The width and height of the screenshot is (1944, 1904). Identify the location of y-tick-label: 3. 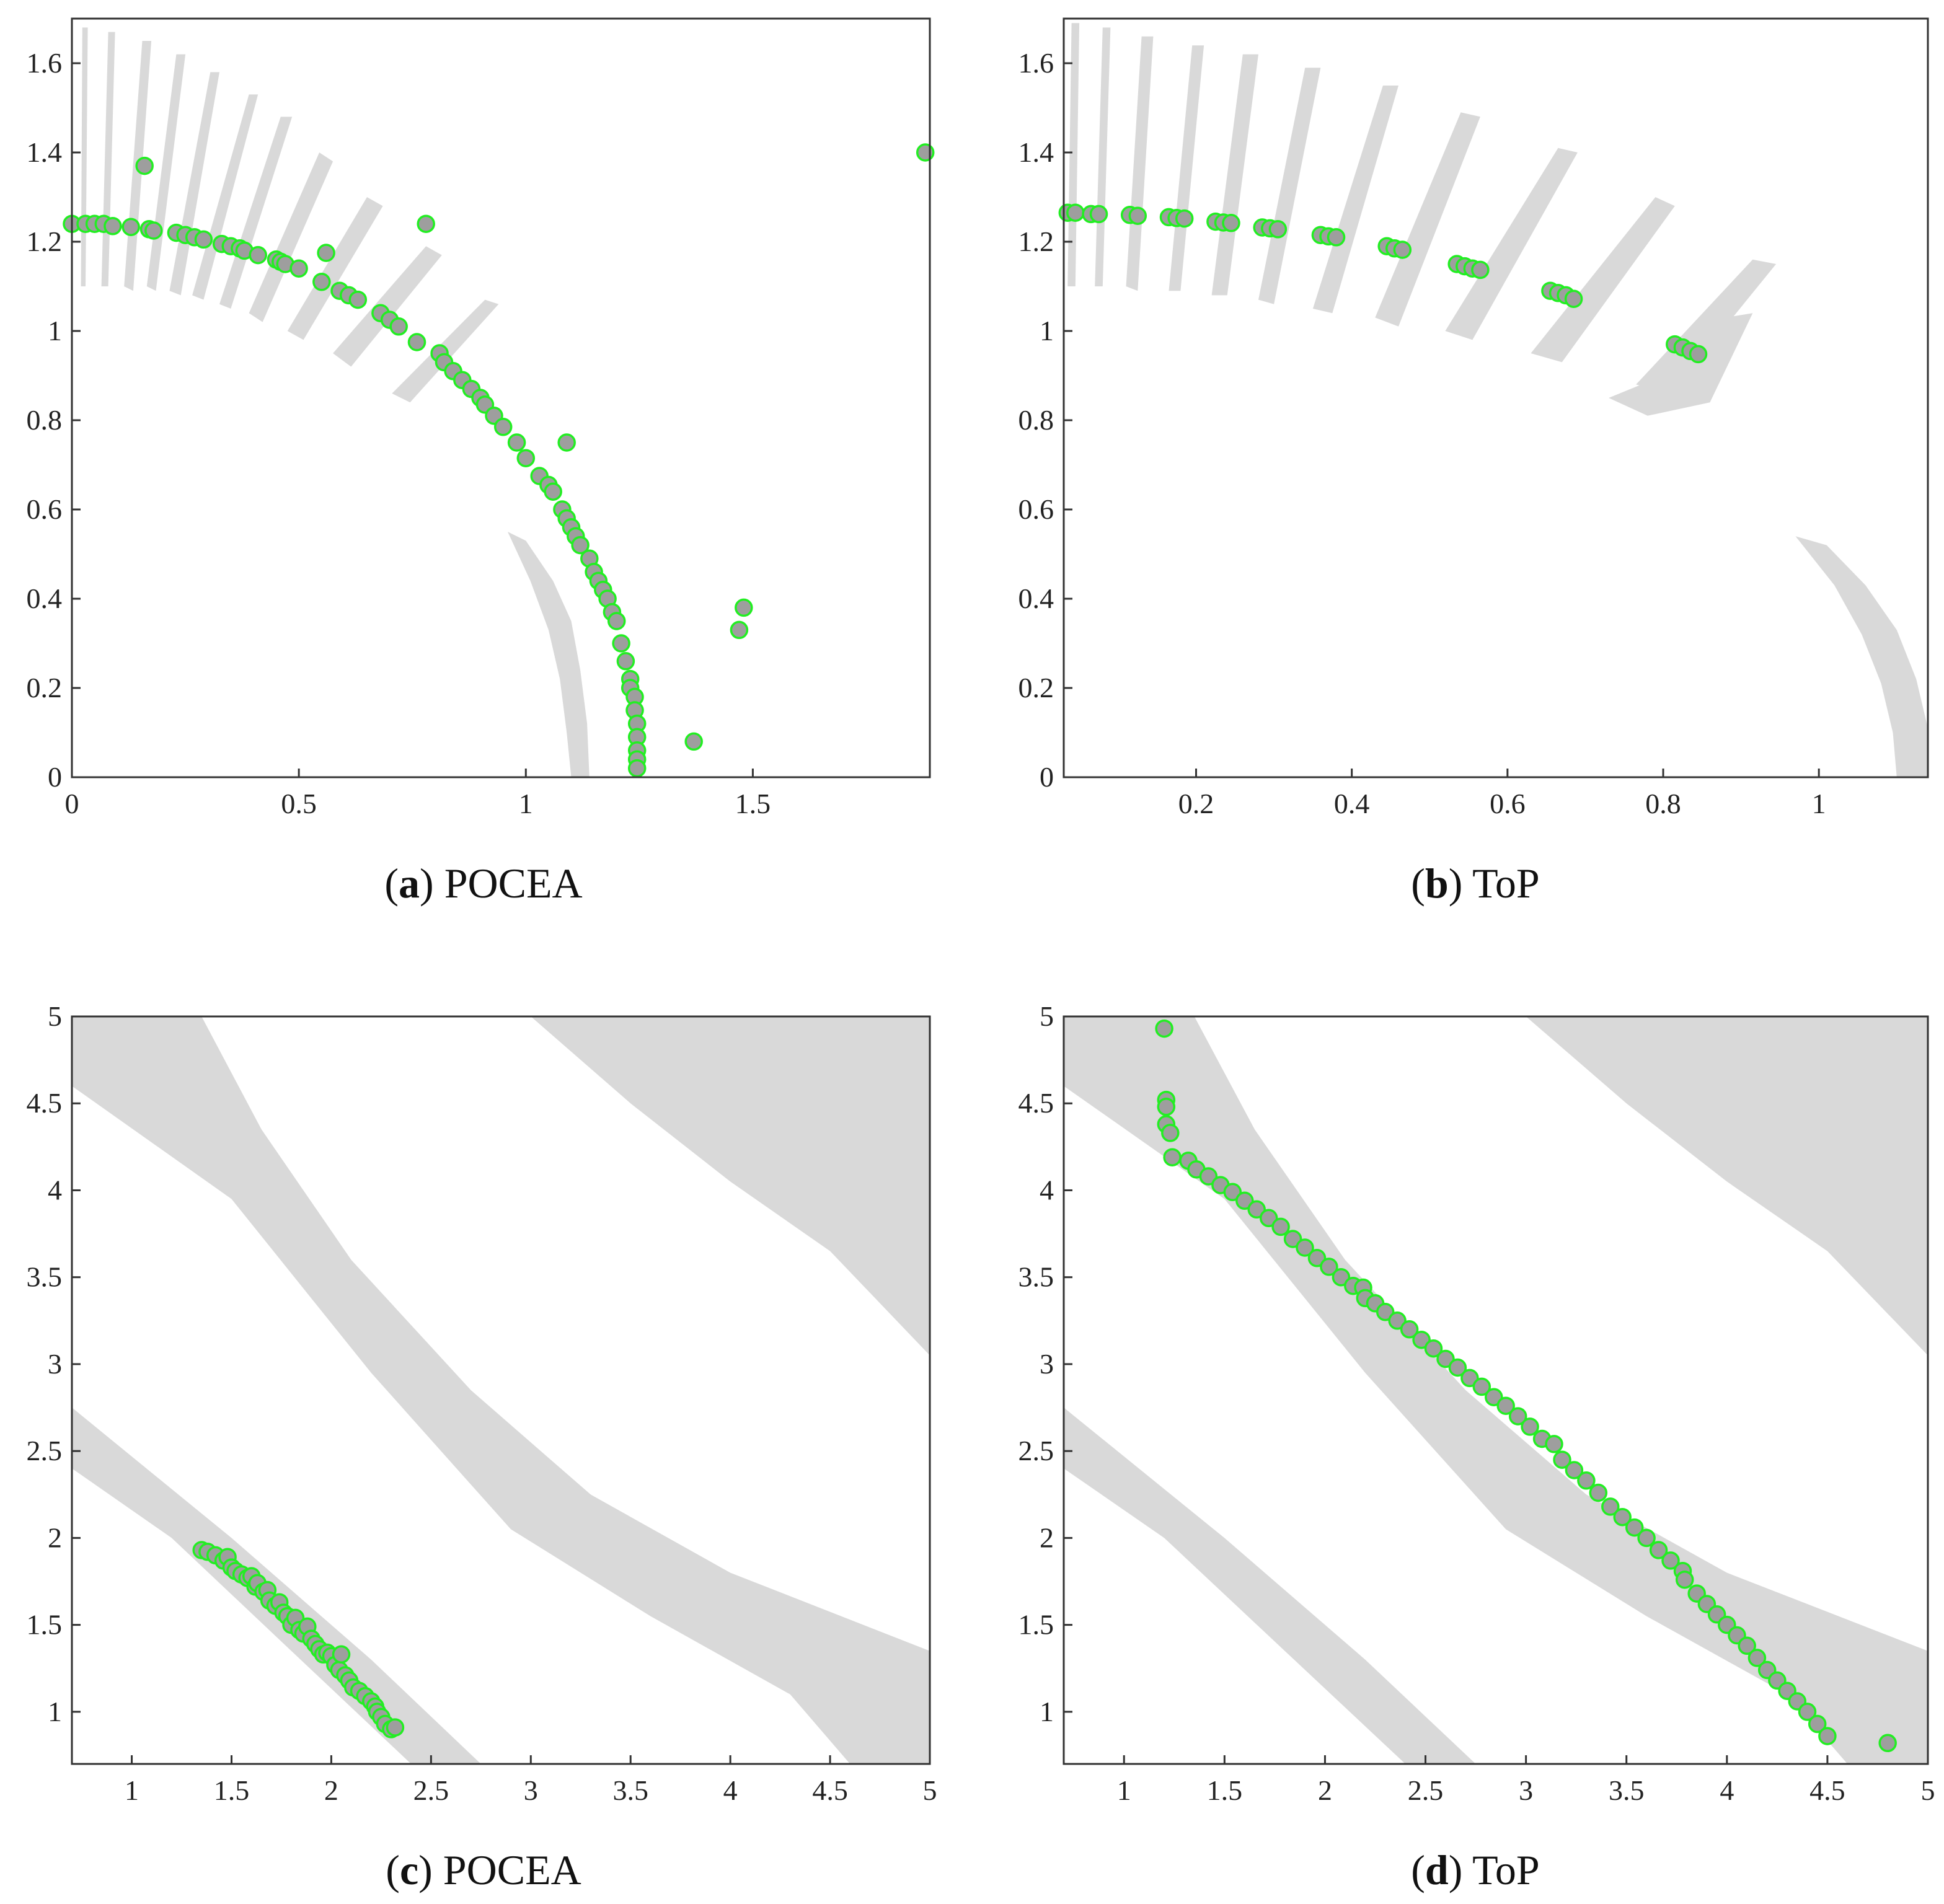
(55, 1364).